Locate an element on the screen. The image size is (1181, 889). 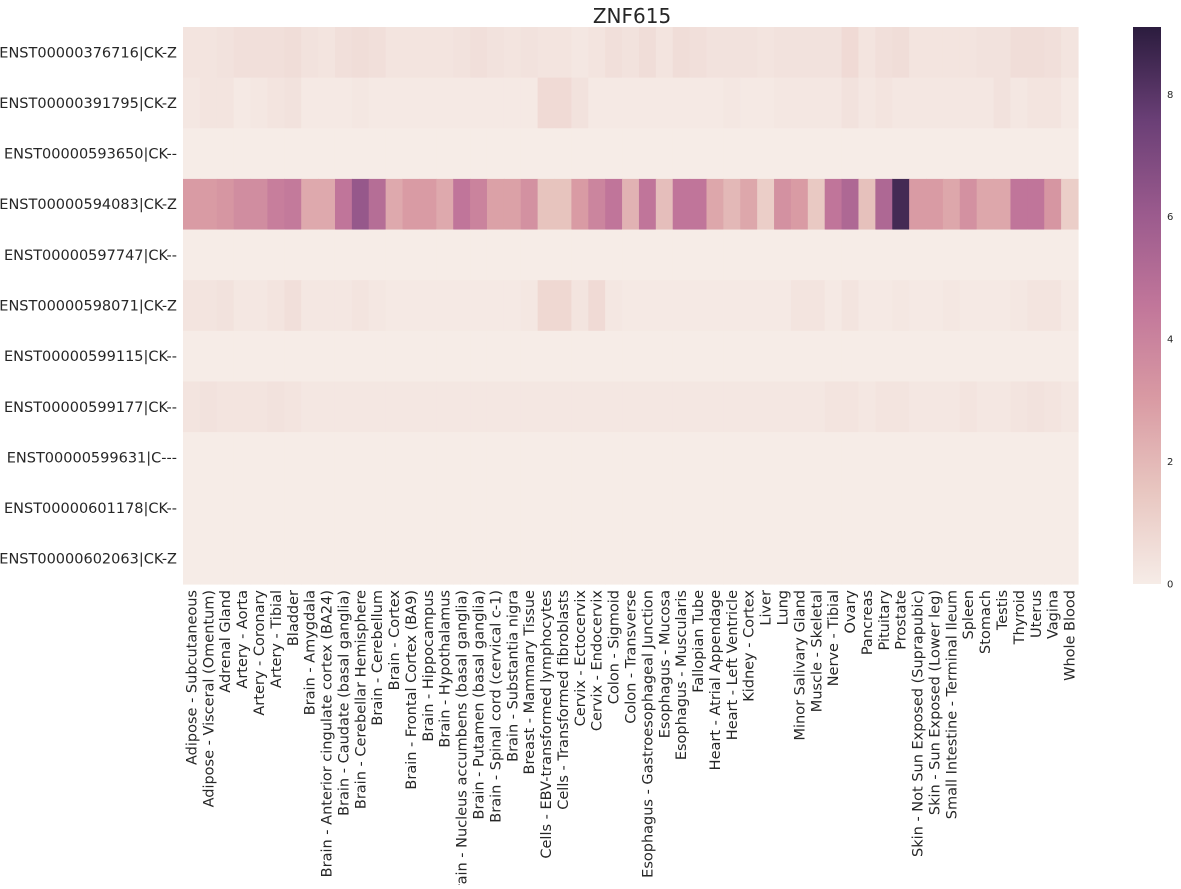
column-label: Heart - Left Ventricle is located at coordinates (733, 665).